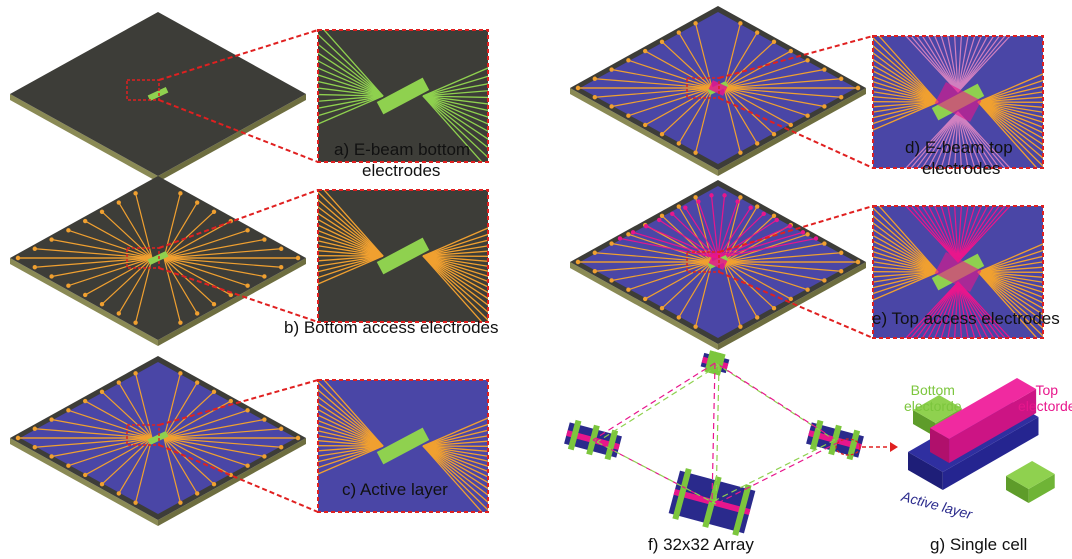 Image resolution: width=1072 pixels, height=559 pixels. Describe the element at coordinates (718, 91) in the screenshot. I see `chip-d` at that location.